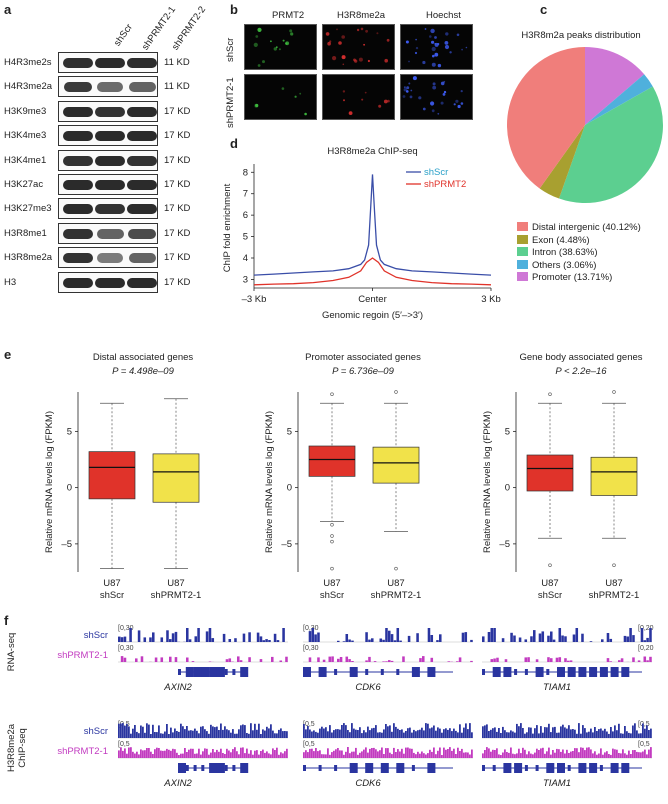 This screenshot has height=804, width=668. I want to click on legend-label: Intron (38.63%), so click(565, 252).